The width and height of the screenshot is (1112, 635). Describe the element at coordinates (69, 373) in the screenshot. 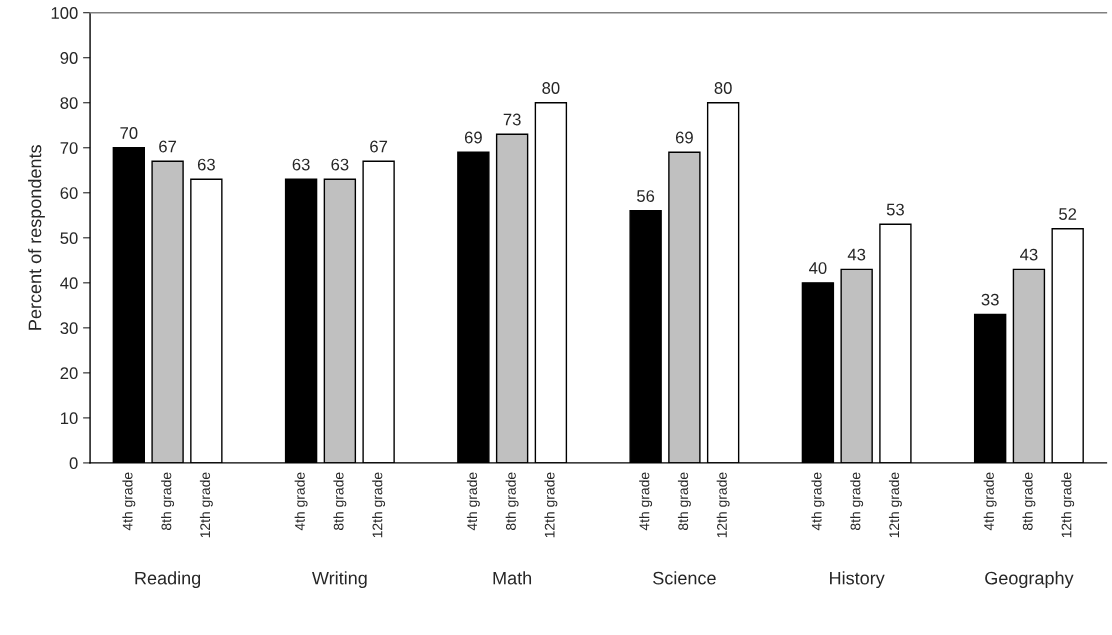

I see `y-tick-label: 20` at that location.